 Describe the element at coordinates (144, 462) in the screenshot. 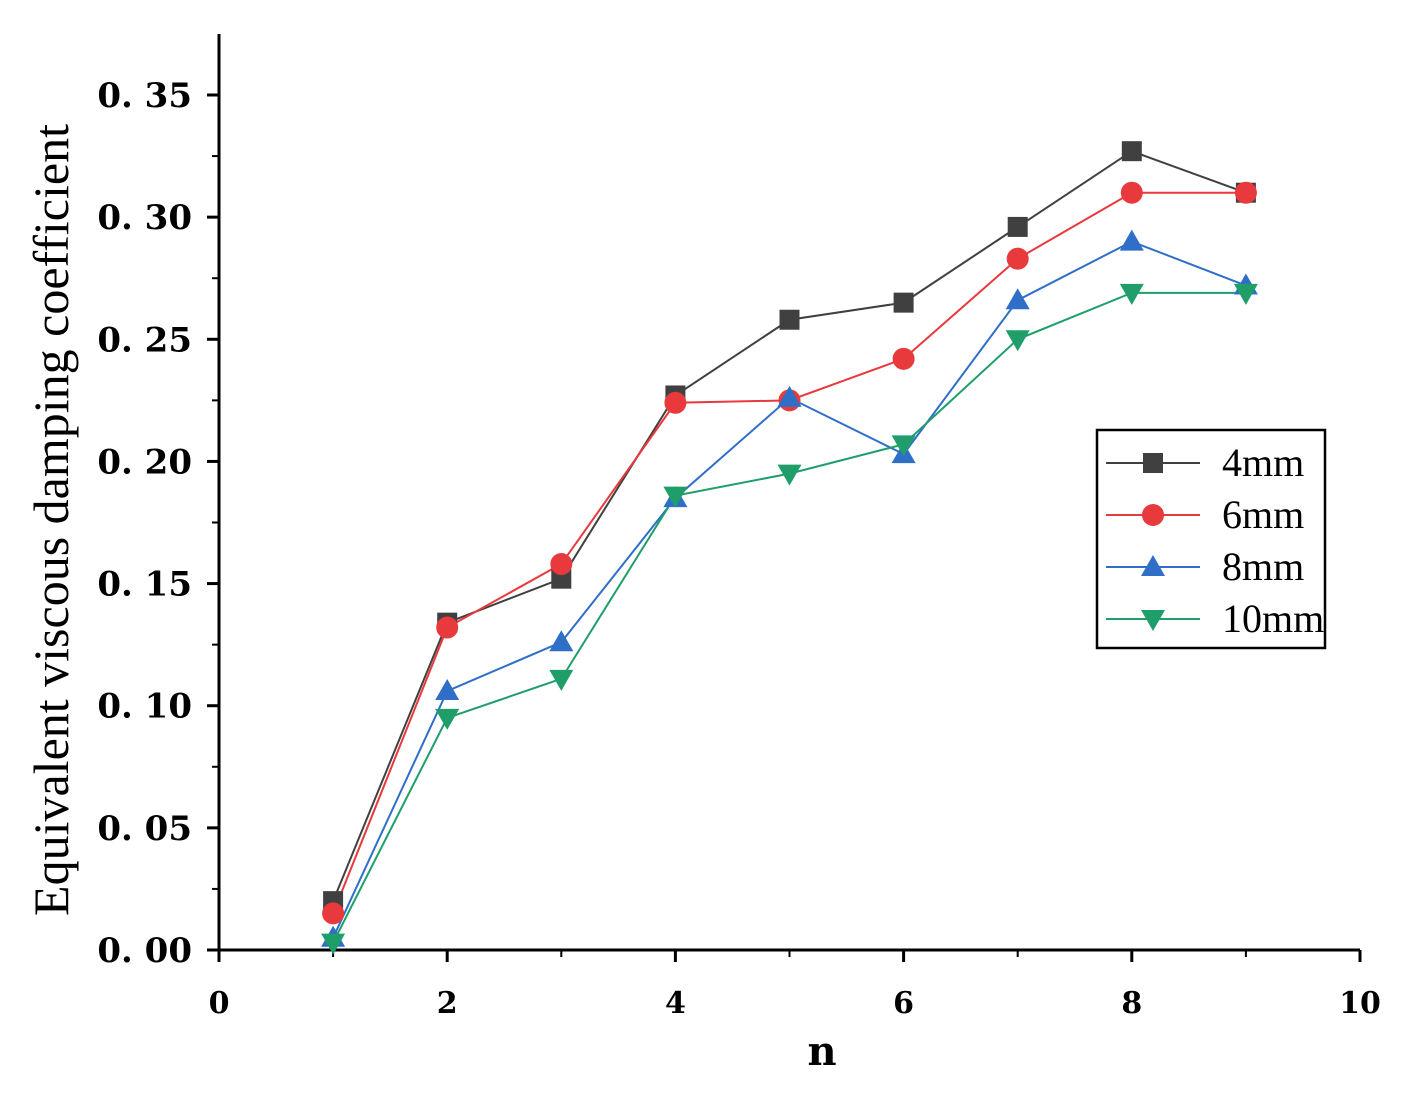

I see `y-tick-label: 0. 20` at that location.